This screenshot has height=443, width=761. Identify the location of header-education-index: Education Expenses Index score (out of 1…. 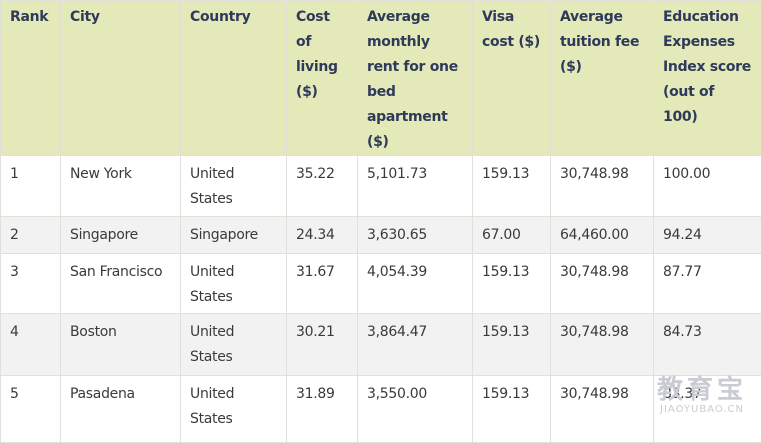
(707, 78).